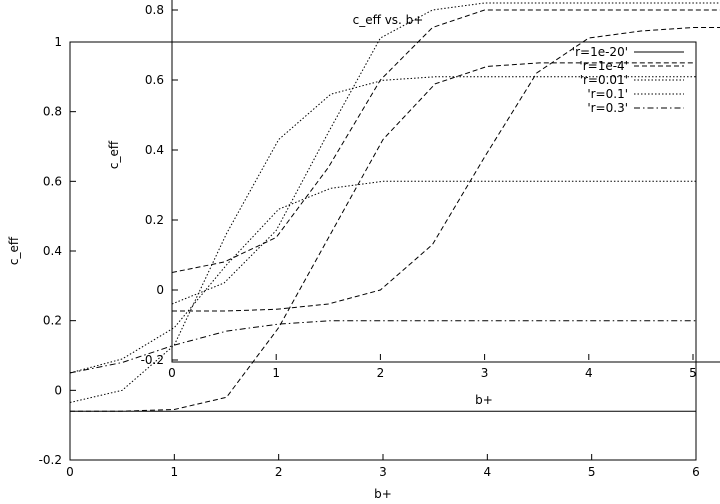 Image resolution: width=720 pixels, height=504 pixels. What do you see at coordinates (52, 112) in the screenshot?
I see `main-y-tick-label: 0.8` at bounding box center [52, 112].